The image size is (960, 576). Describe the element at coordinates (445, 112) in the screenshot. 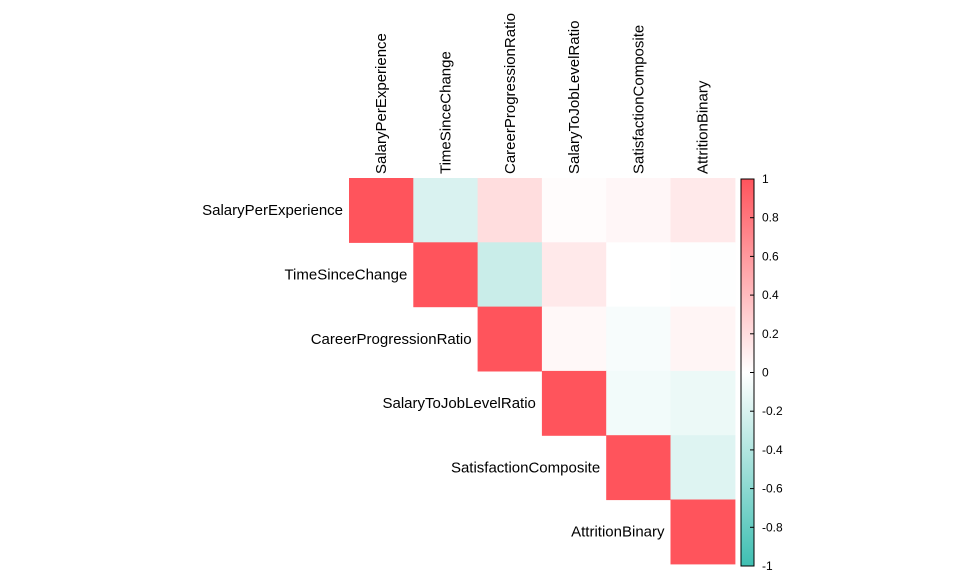

I see `column-label: TimeSinceChange` at that location.